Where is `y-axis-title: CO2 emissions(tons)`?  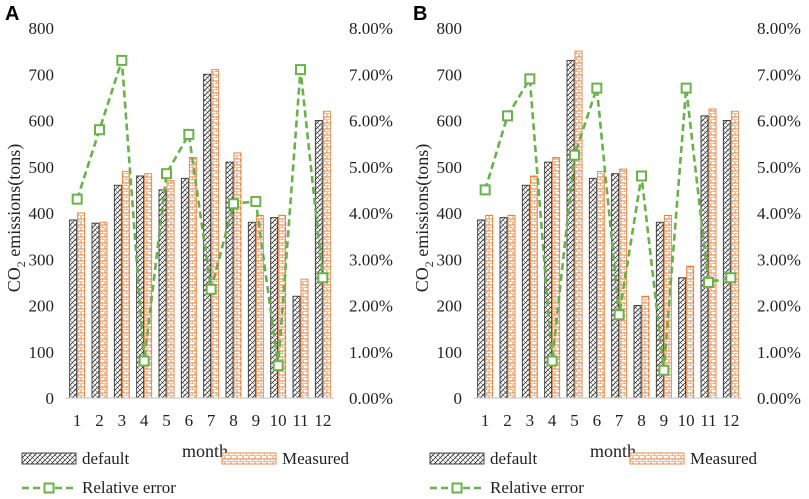 y-axis-title: CO2 emissions(tons) is located at coordinates (424, 218).